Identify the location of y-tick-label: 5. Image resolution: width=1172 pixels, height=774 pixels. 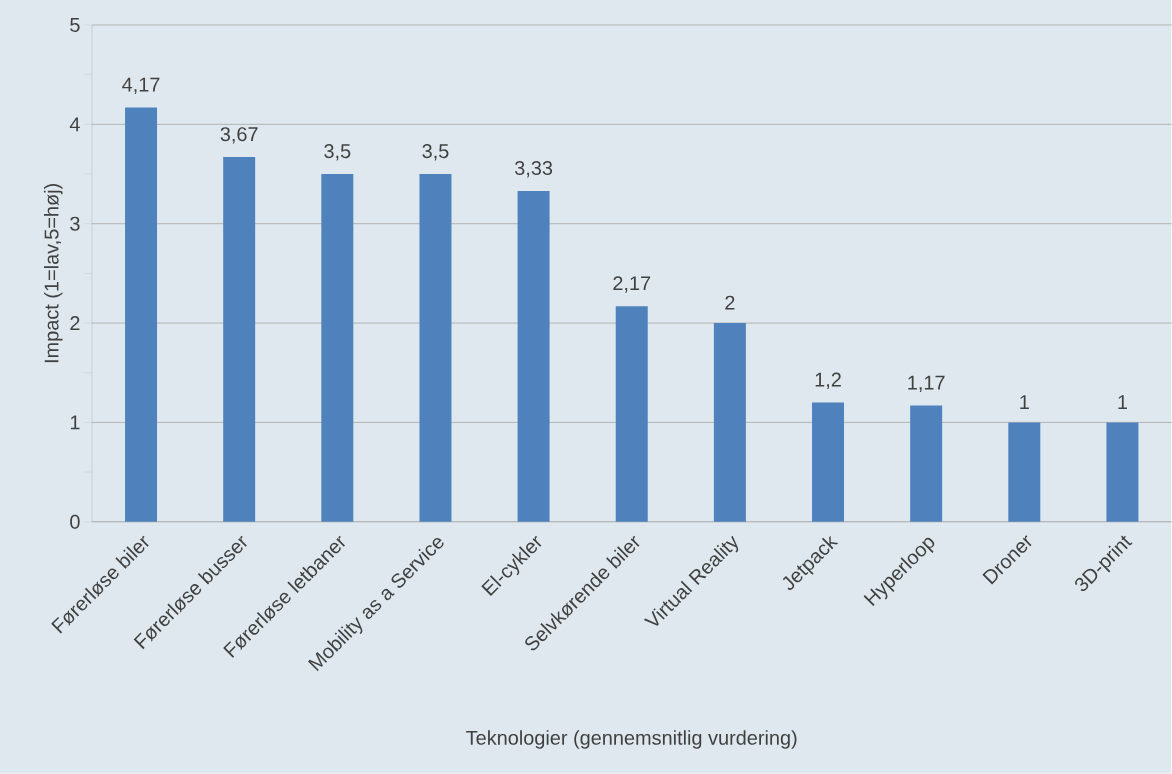
(75, 25).